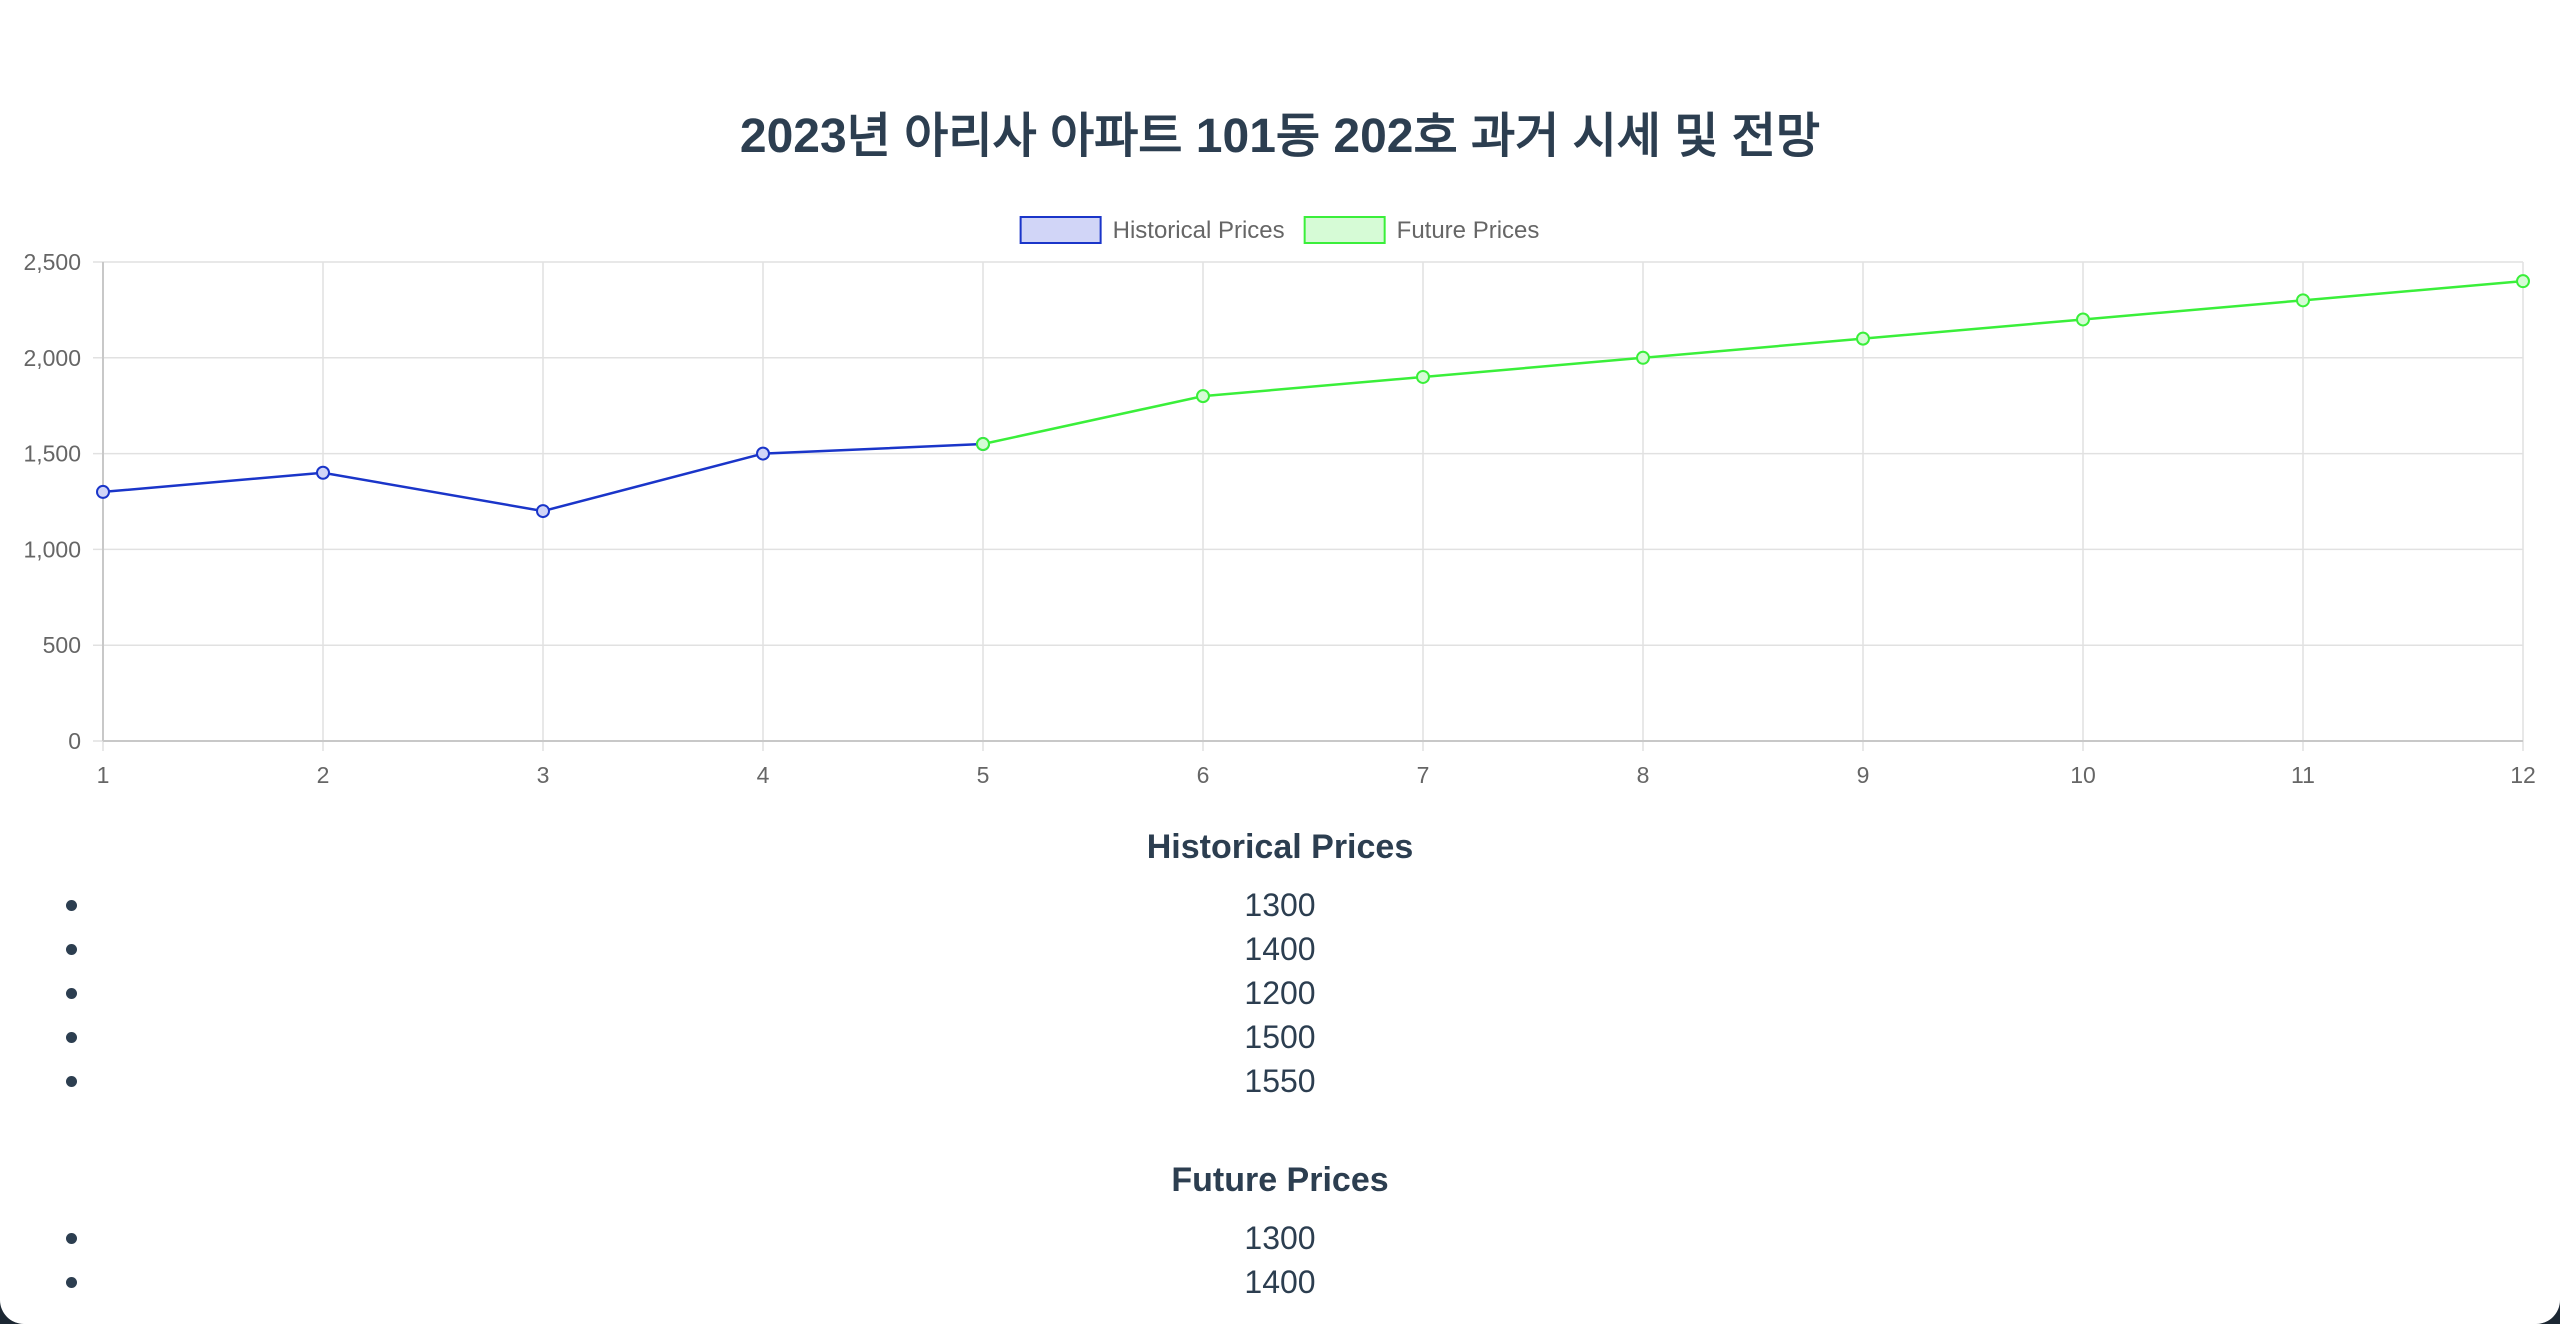 The height and width of the screenshot is (1324, 2560). Describe the element at coordinates (2523, 775) in the screenshot. I see `x-tick-label: 12` at that location.